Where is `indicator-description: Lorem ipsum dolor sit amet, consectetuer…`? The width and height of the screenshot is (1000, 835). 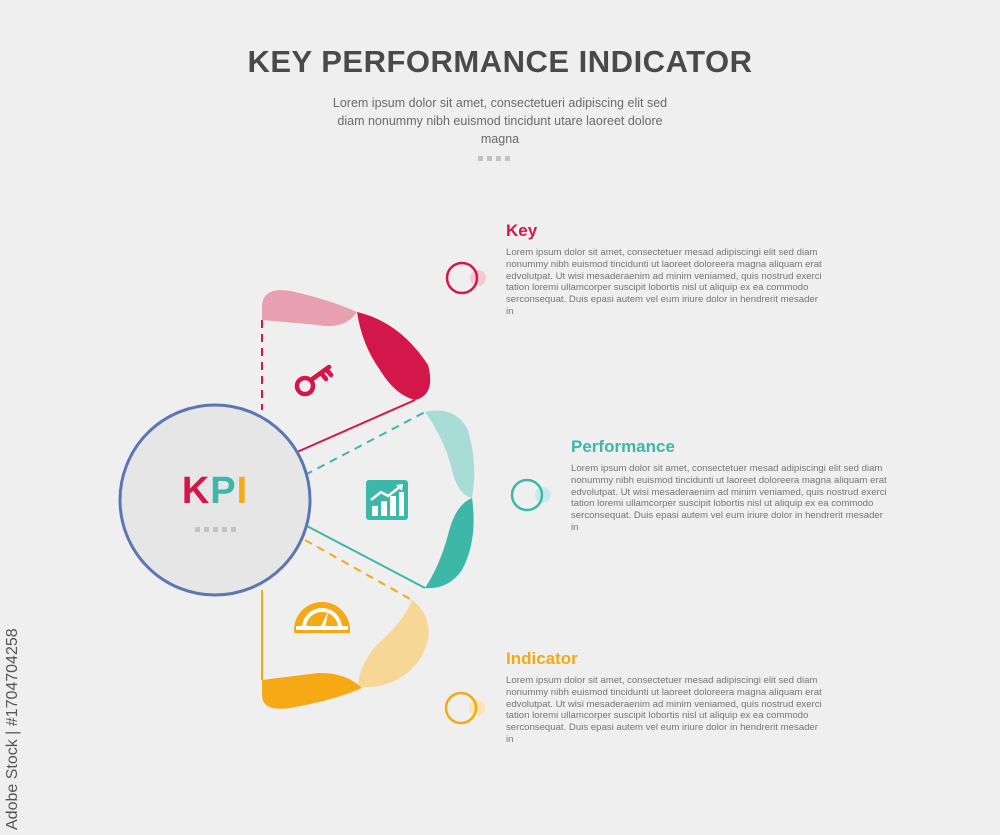
indicator-description: Lorem ipsum dolor sit amet, consectetuer… is located at coordinates (664, 710).